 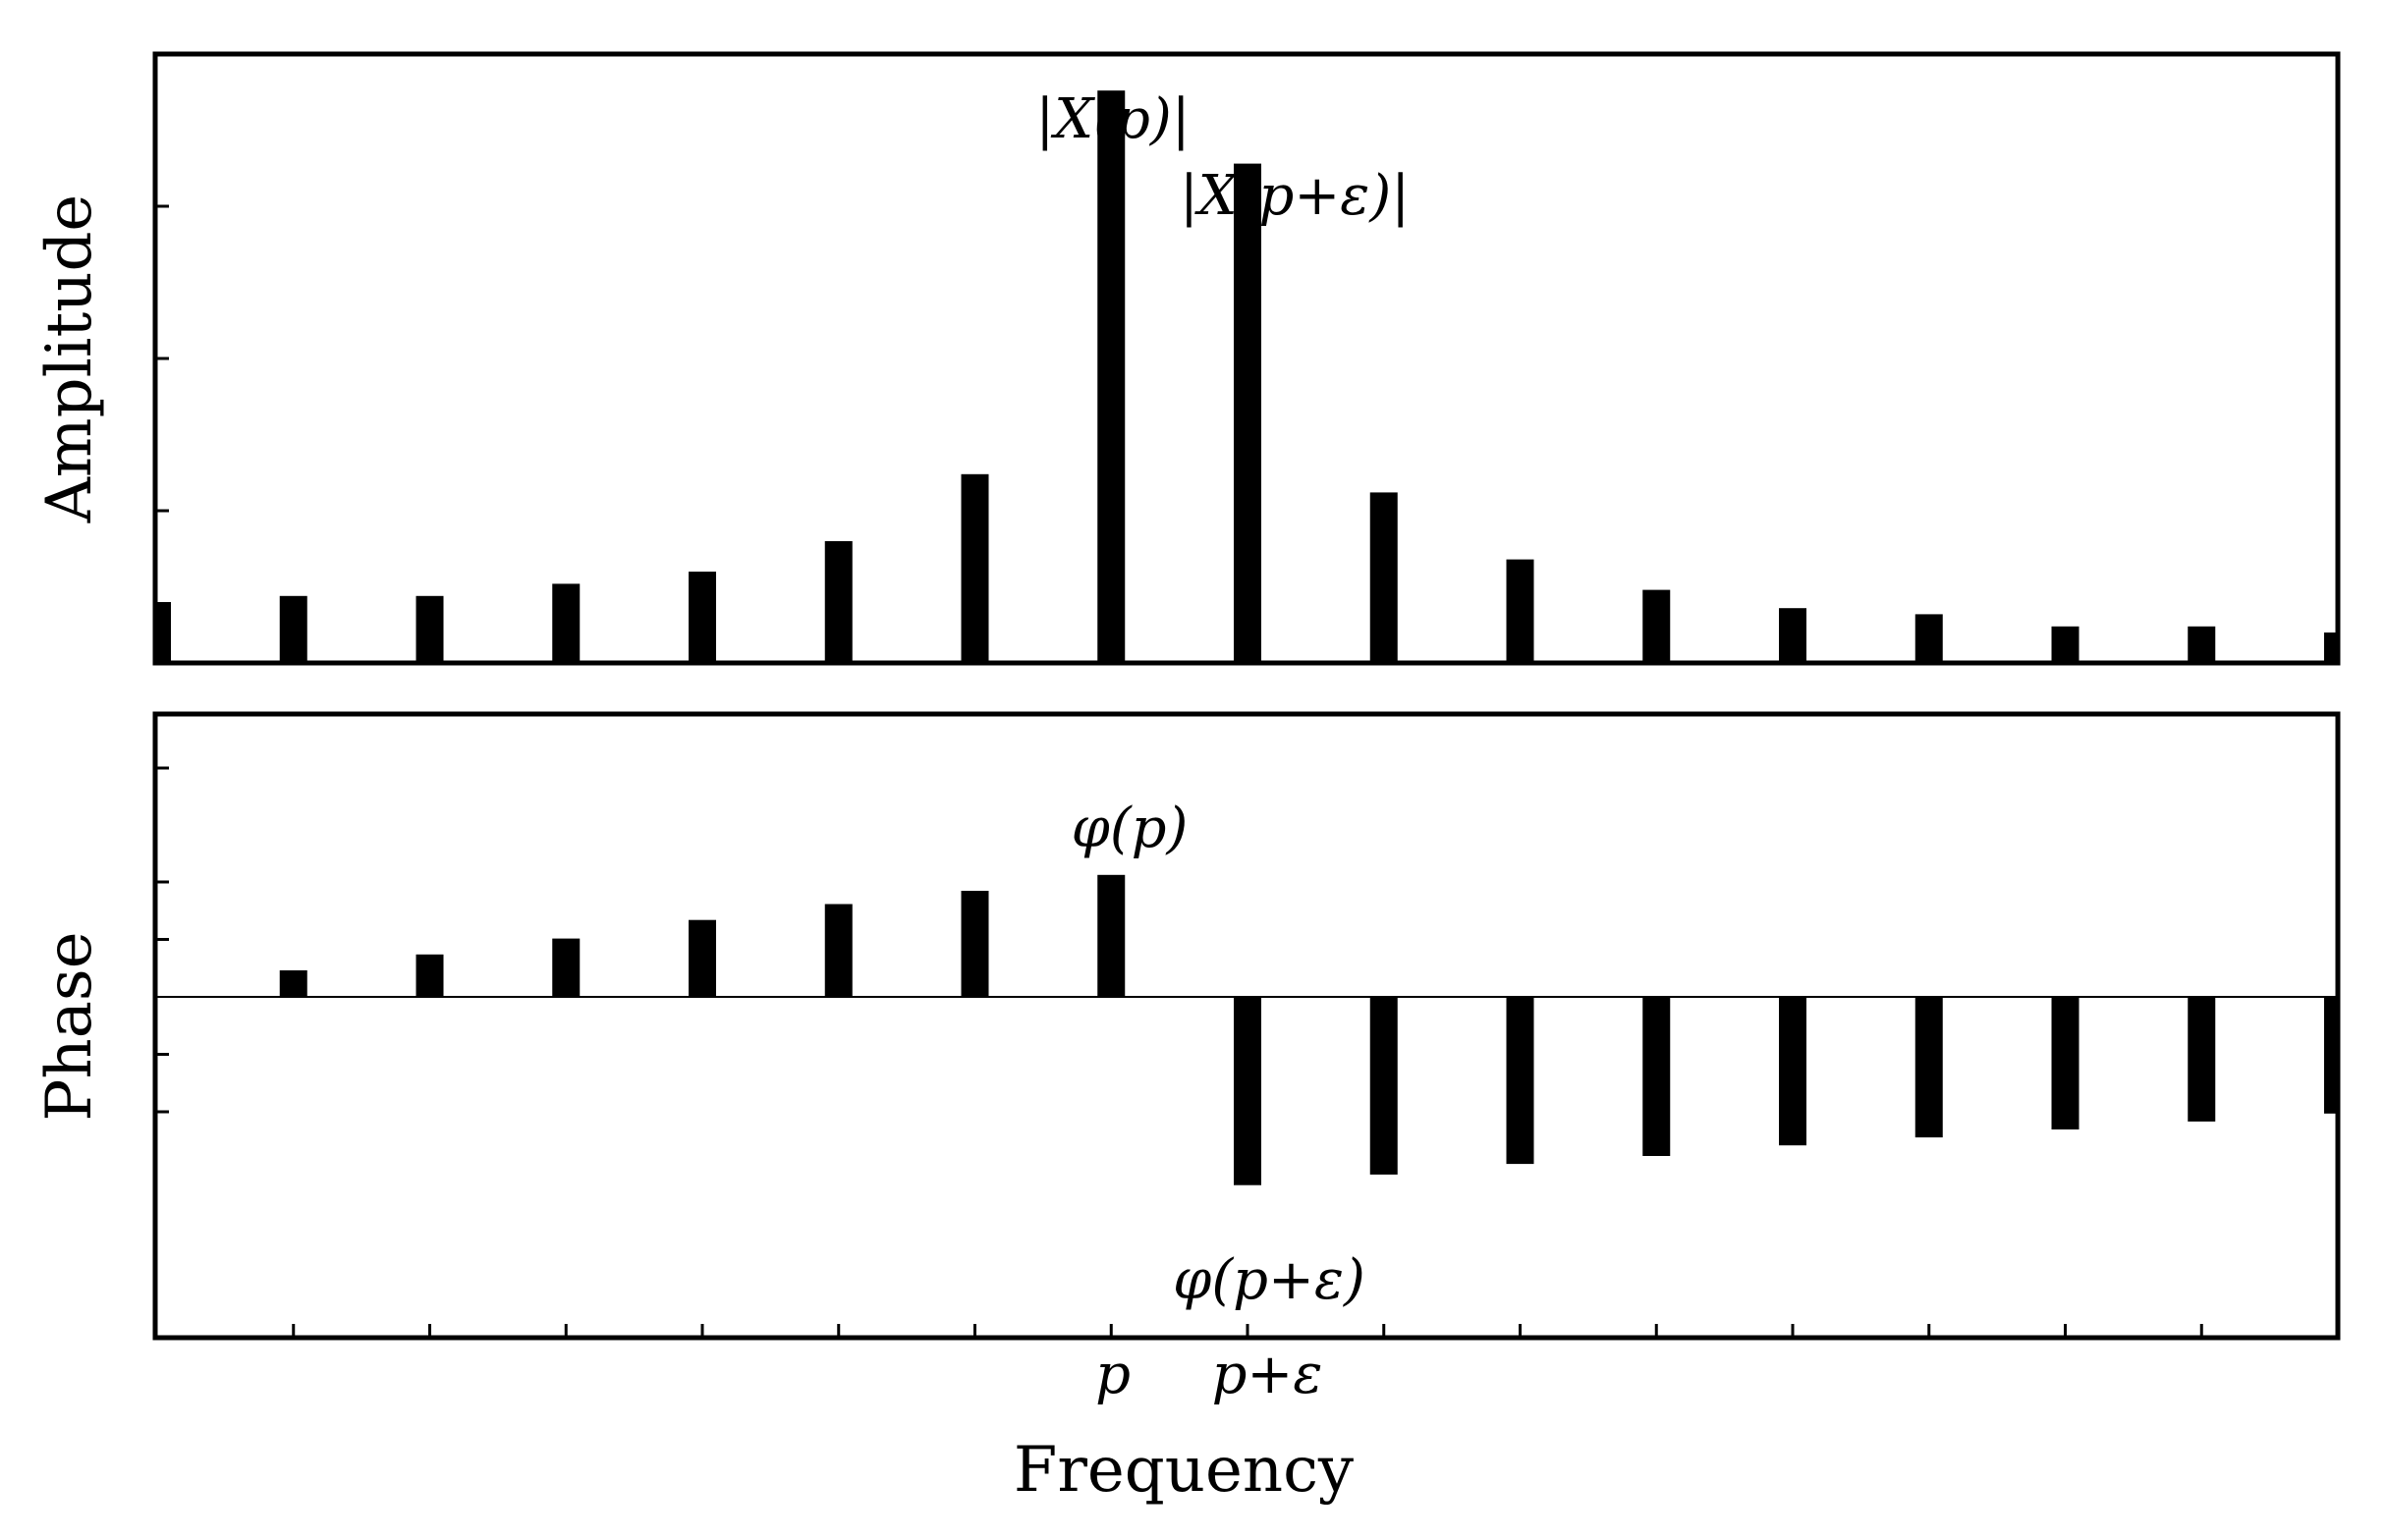 I want to click on phase-y-ticks, so click(x=163, y=940).